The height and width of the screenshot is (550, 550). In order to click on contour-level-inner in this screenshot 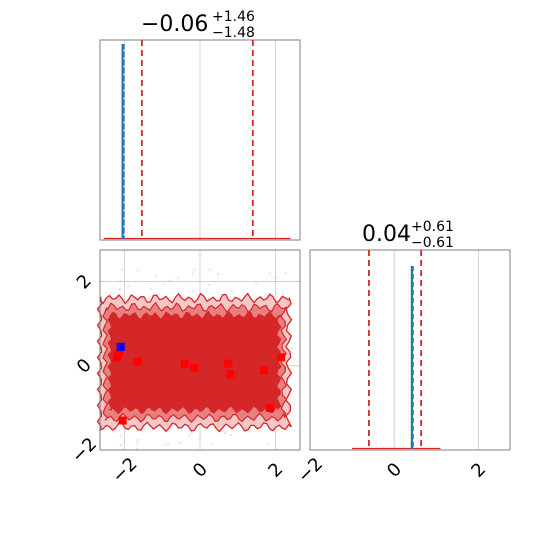, I will do `click(194, 362)`.